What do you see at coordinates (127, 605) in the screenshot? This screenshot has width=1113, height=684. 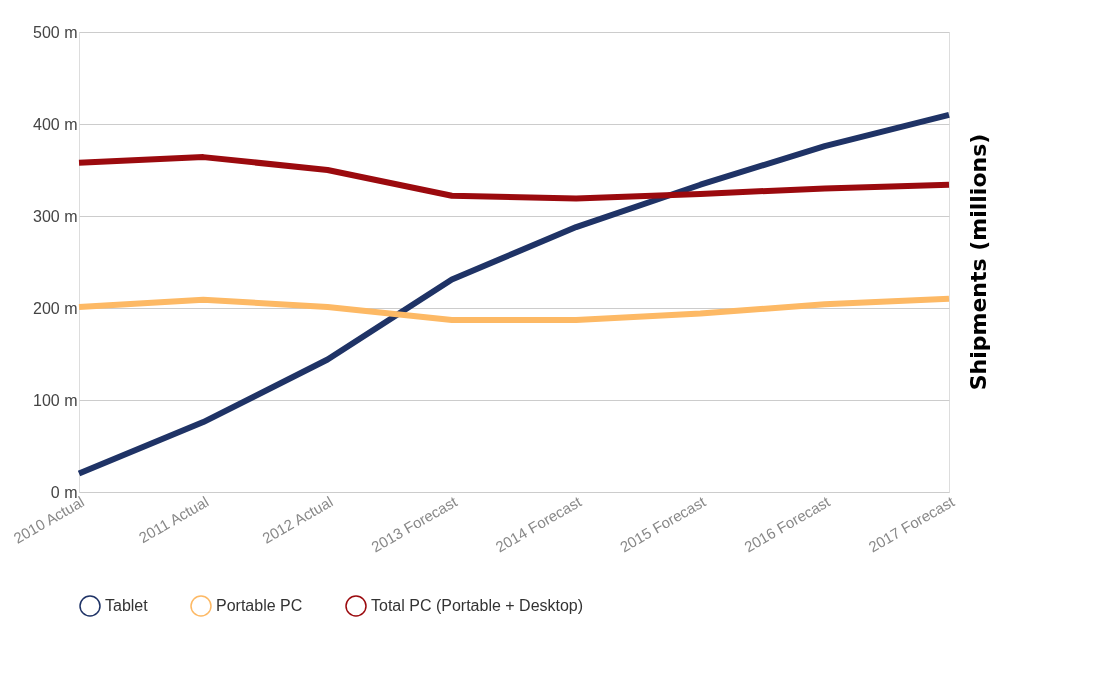 I see `legend-label: Tablet` at bounding box center [127, 605].